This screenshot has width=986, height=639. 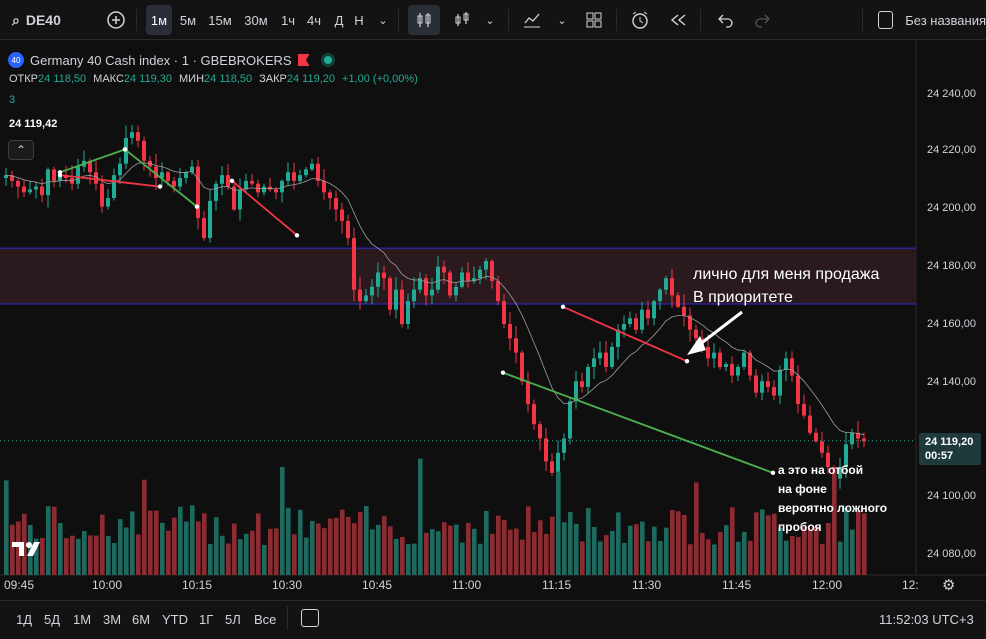 I want to click on collapse-legend-button: ⌃, so click(x=21, y=150).